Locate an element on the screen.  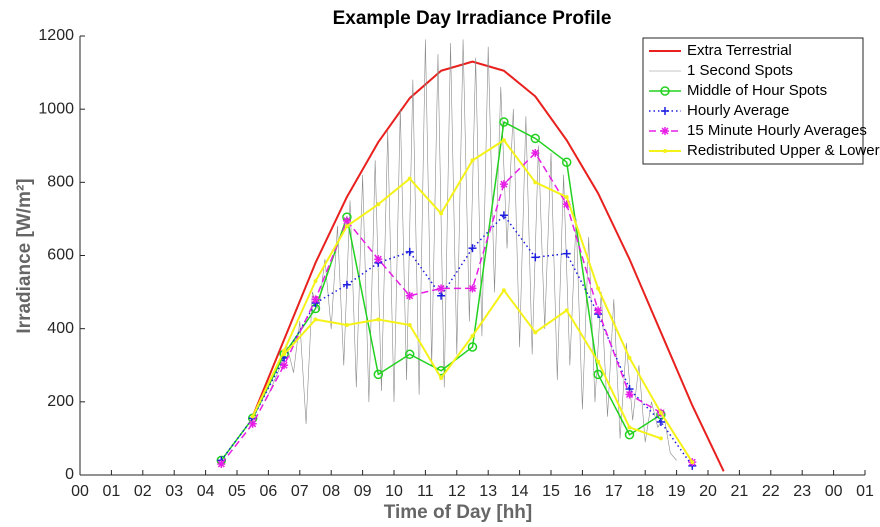
y-tick-label: 0 is located at coordinates (69, 474).